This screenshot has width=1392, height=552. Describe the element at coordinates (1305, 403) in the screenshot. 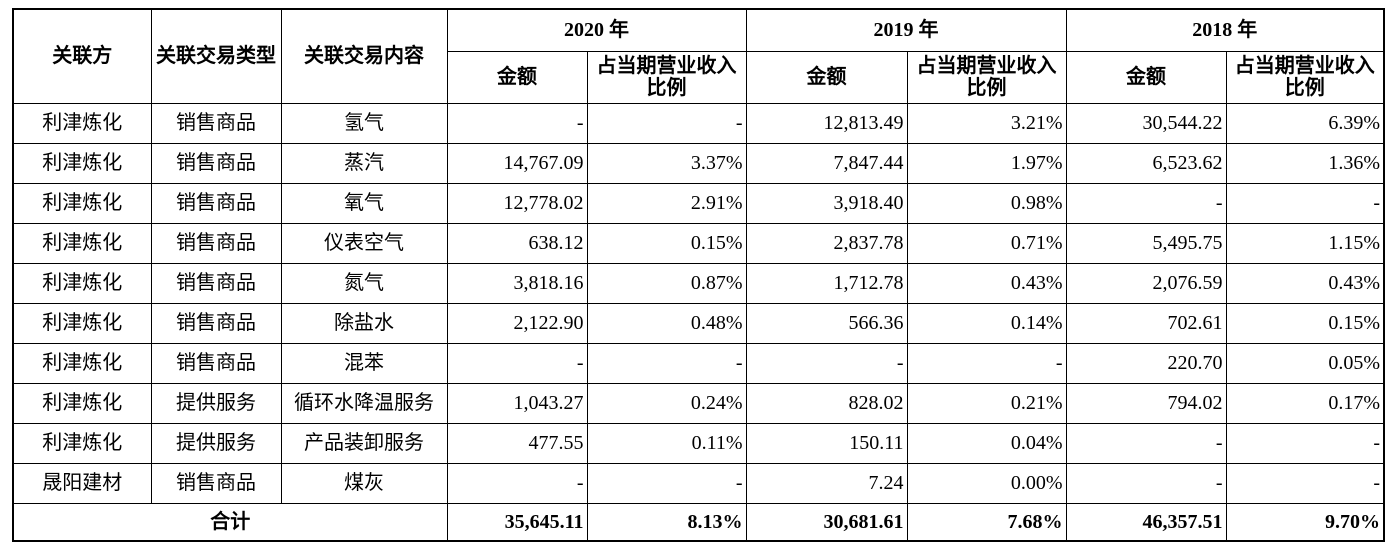

I see `table-cell: 0.17%` at that location.